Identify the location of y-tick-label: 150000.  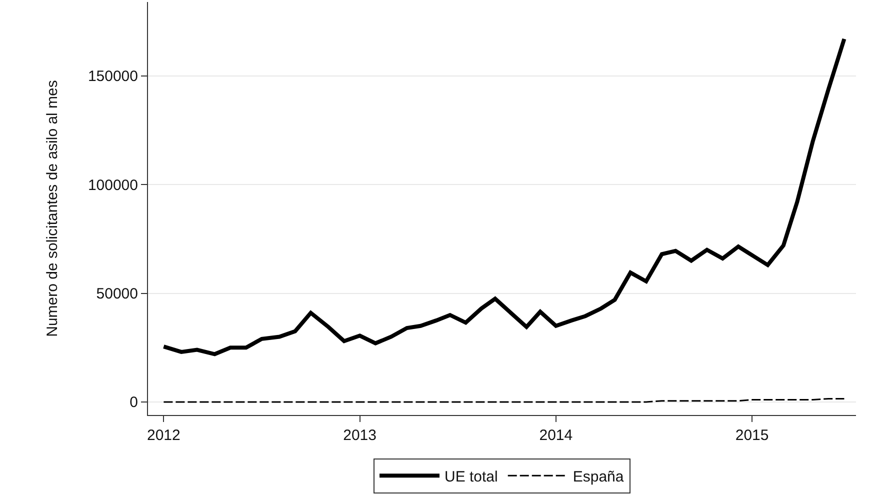
(113, 77).